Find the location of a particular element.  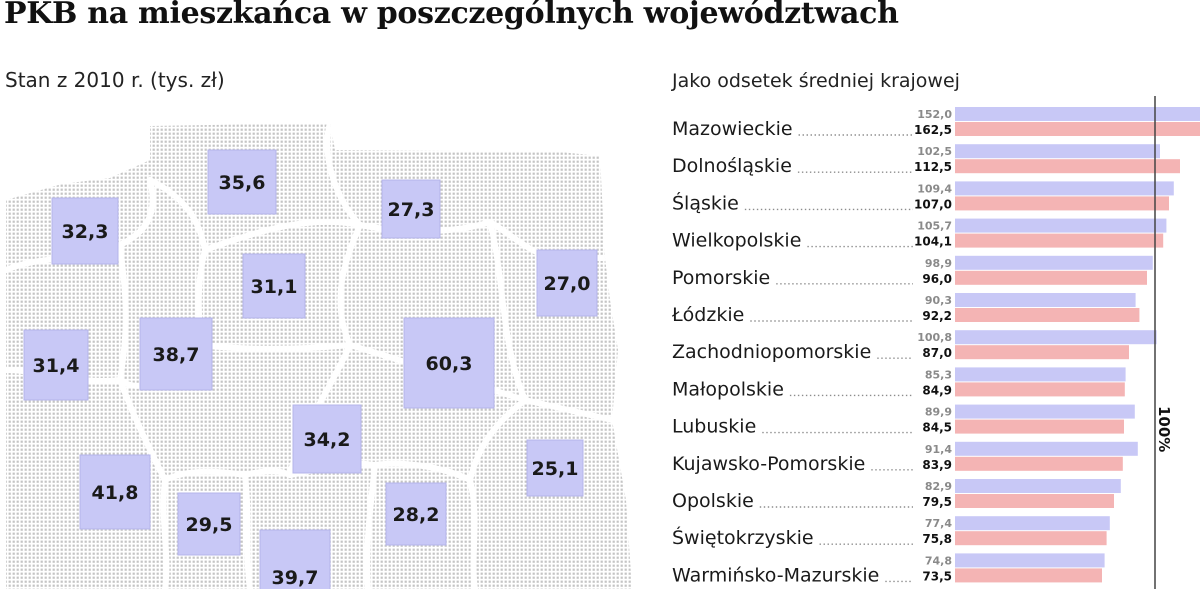

category-label: Małopolskie is located at coordinates (728, 389).